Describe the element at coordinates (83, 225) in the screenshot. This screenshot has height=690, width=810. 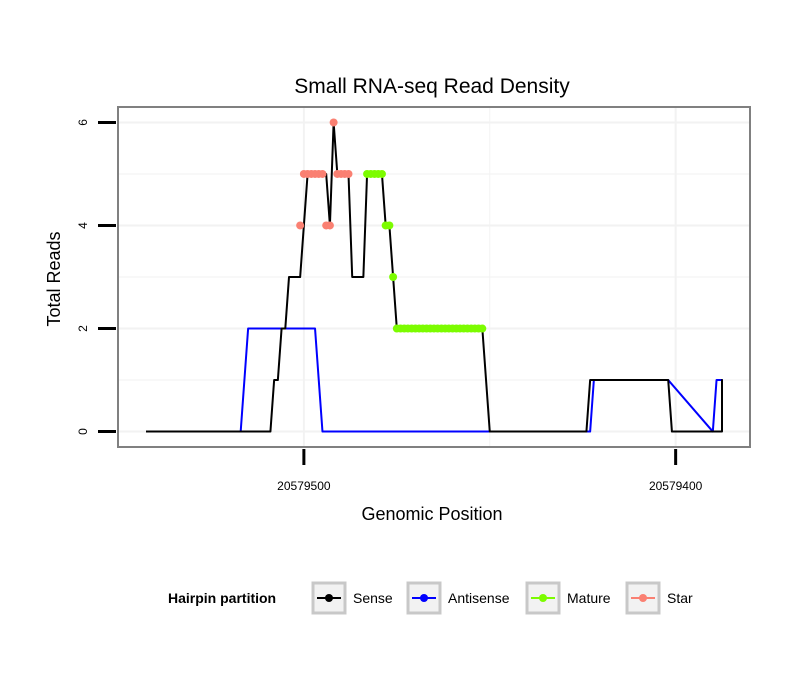
I see `y-tick-label: 4` at that location.